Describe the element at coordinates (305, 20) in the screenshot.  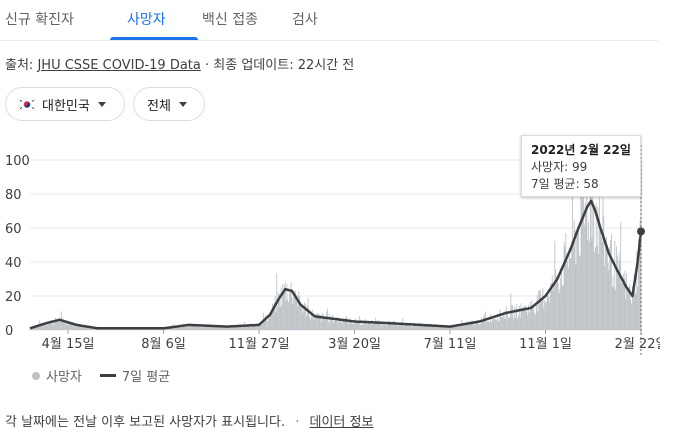
I see `tab-tests: 검사` at that location.